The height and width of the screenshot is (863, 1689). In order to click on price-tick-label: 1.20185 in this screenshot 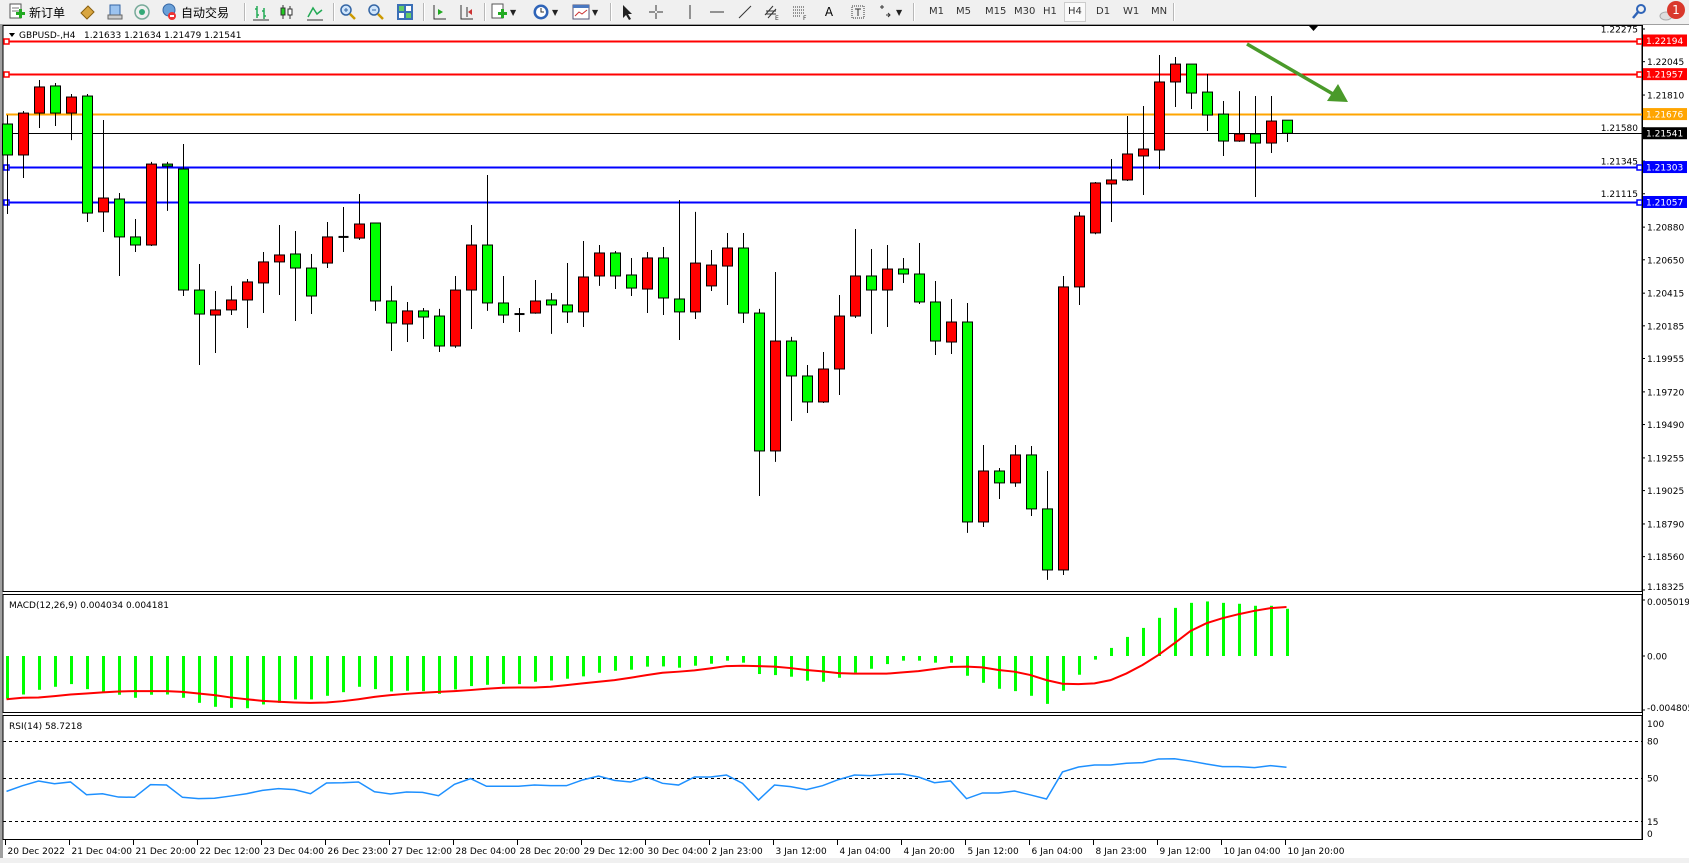, I will do `click(1665, 327)`.